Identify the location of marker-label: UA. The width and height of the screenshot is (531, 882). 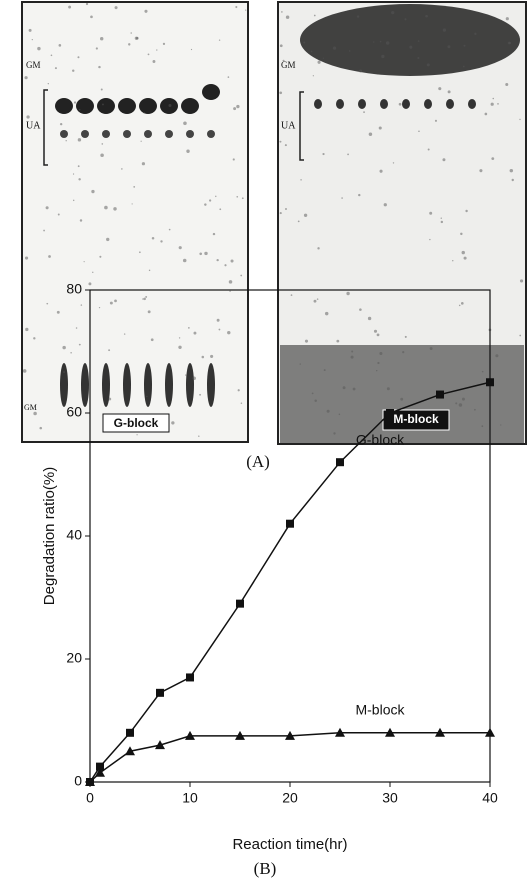
(288, 125).